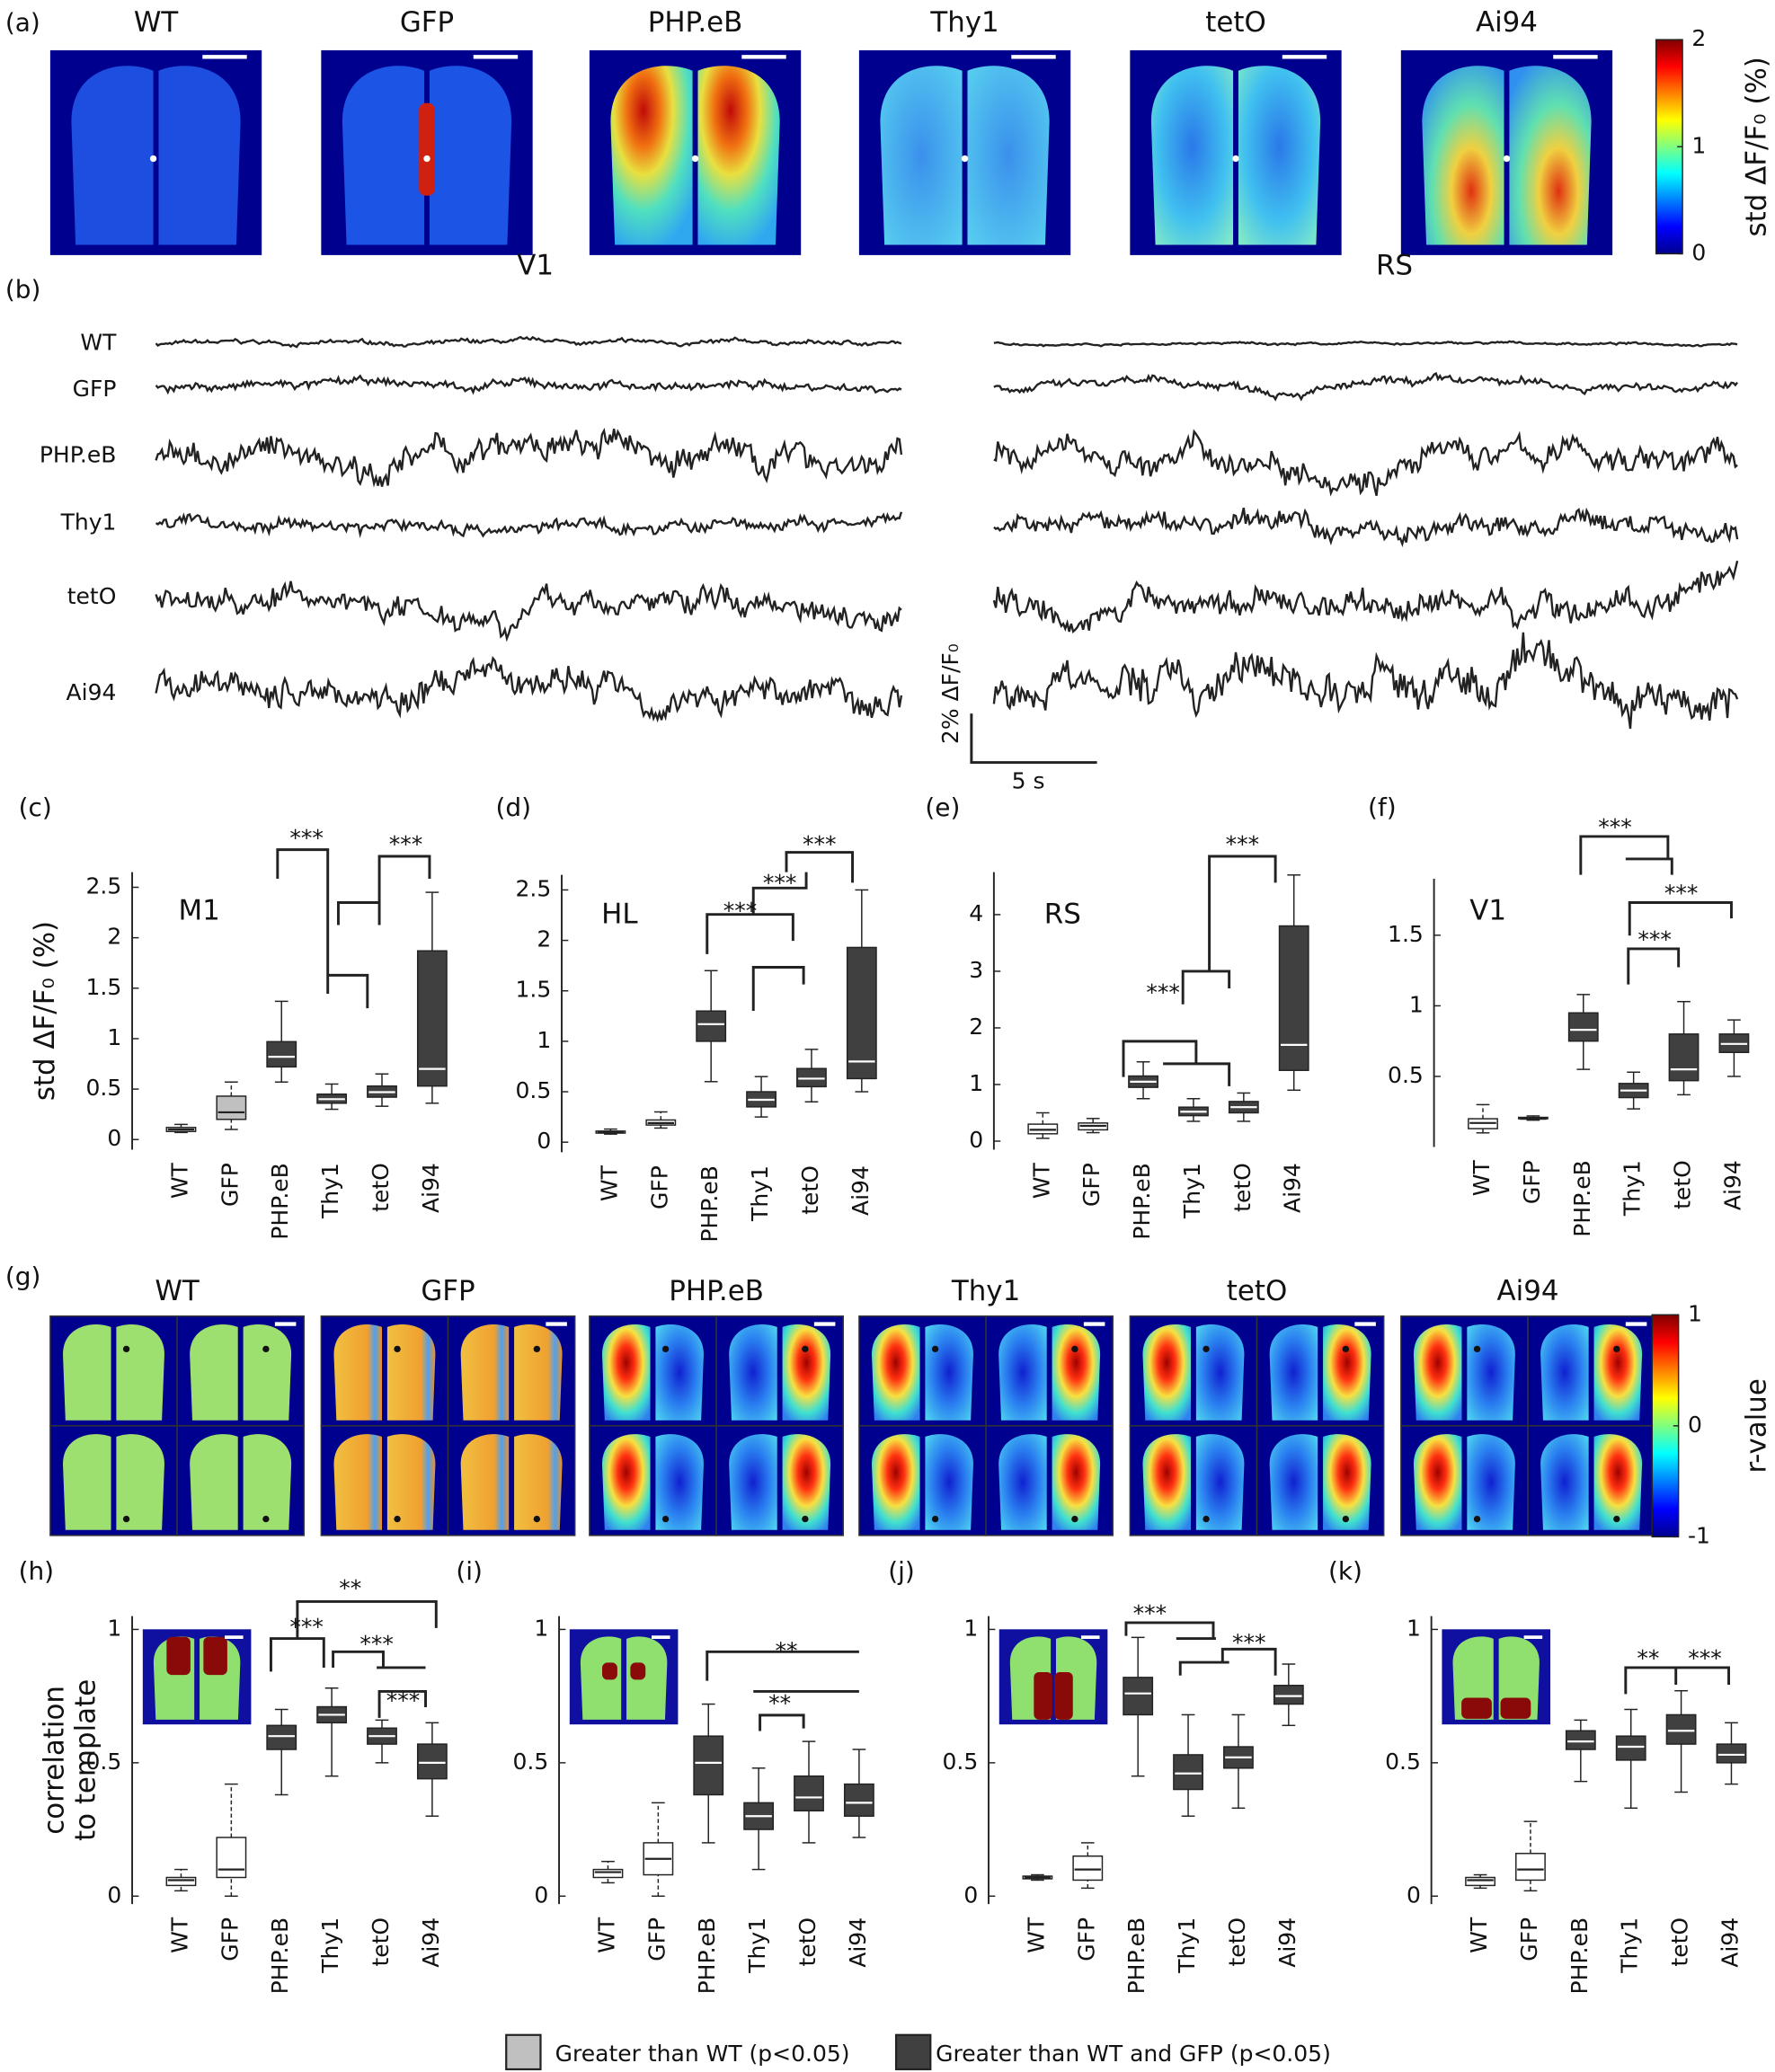  Describe the element at coordinates (1532, 1182) in the screenshot. I see `x-tick-label: GFP` at that location.